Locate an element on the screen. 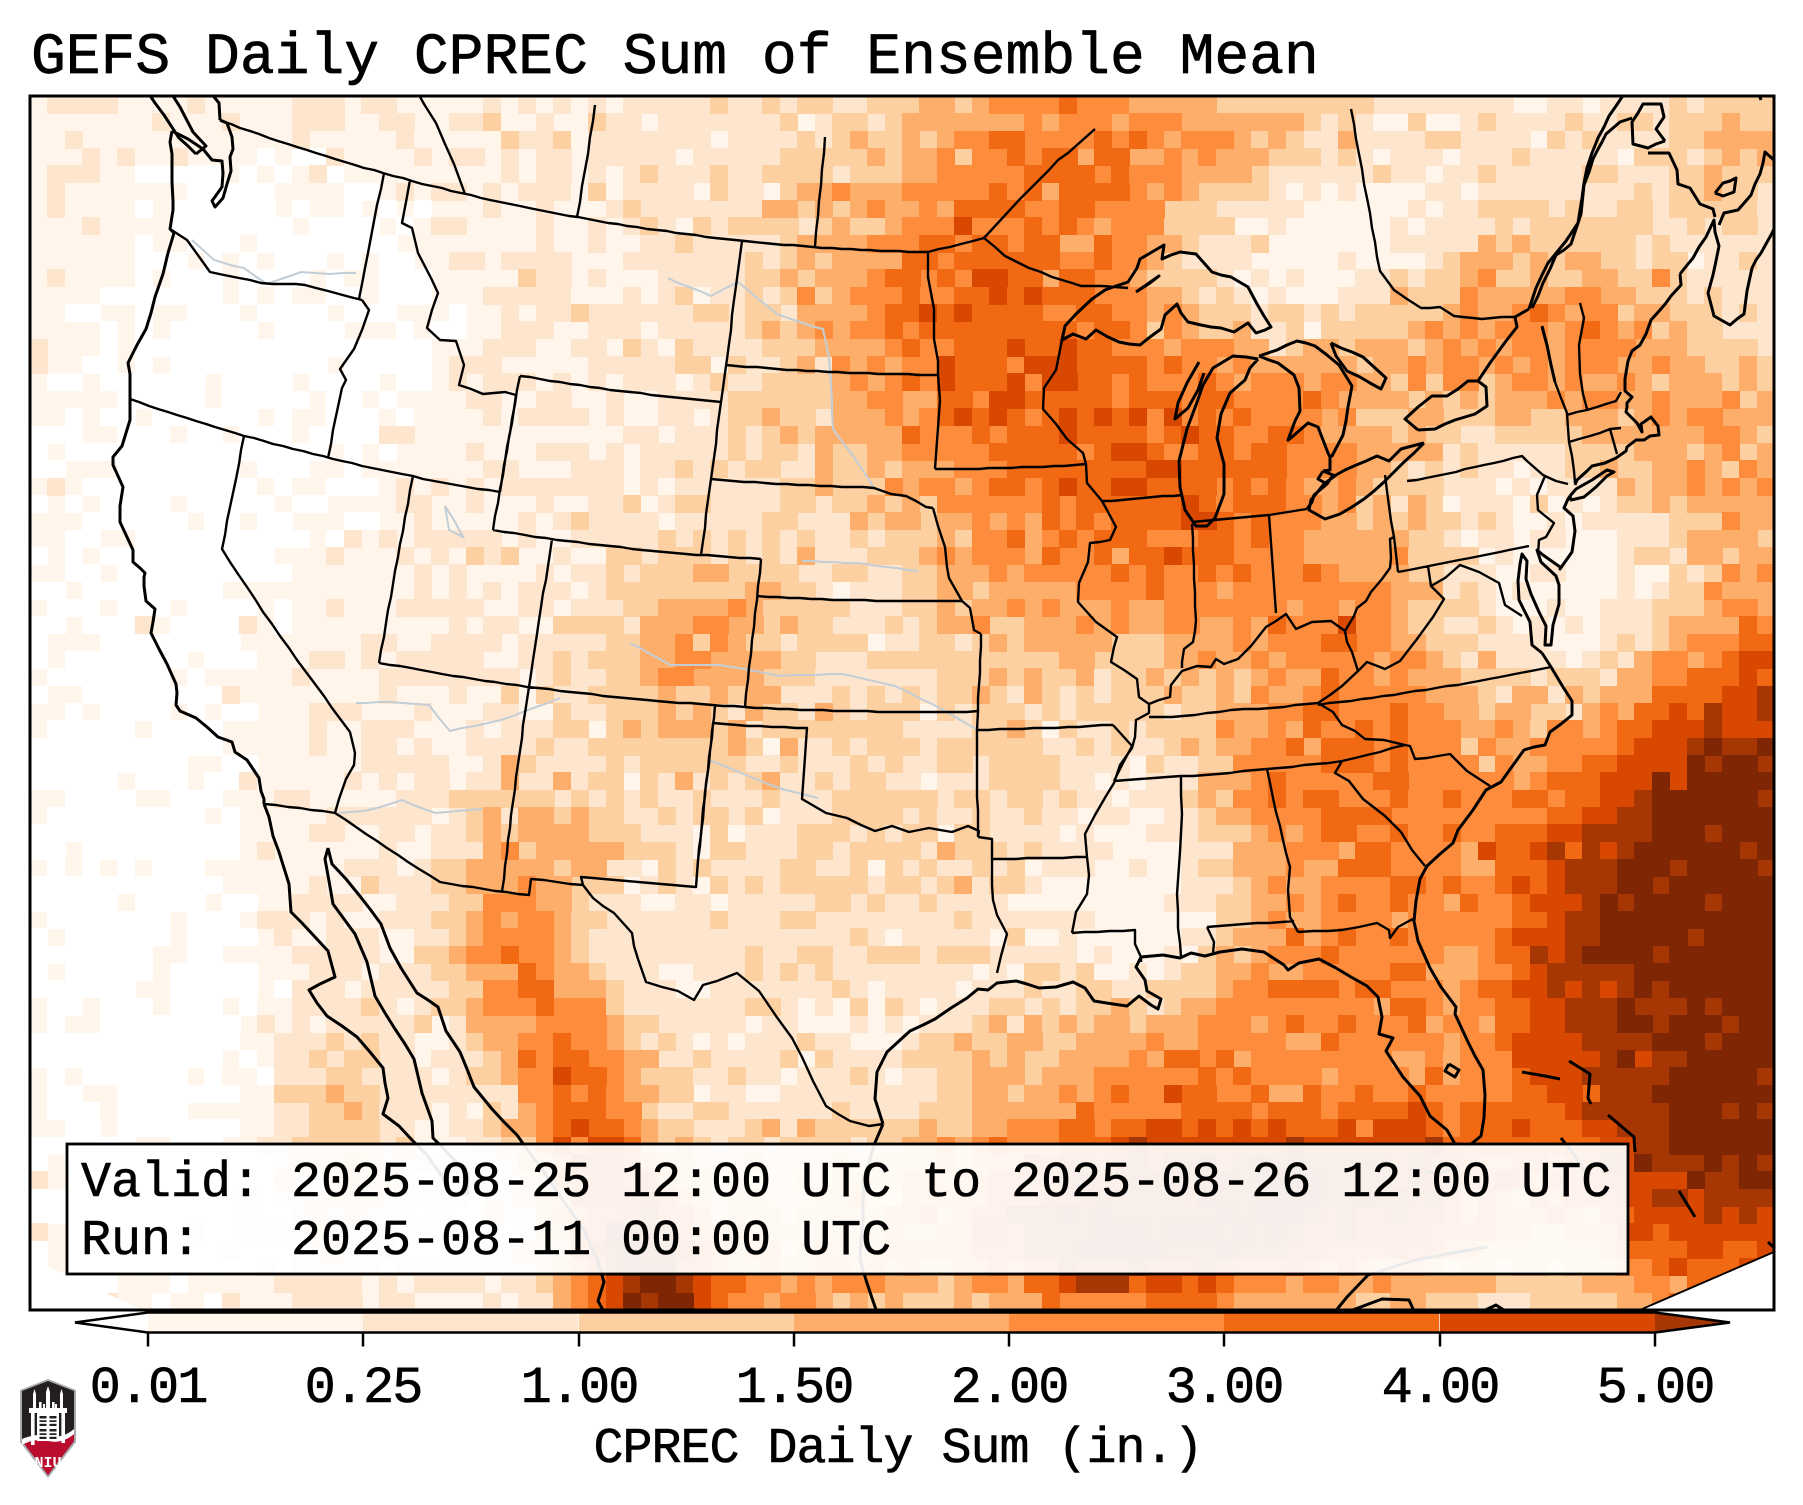  svg-text: 2.00 is located at coordinates (1009, 1388).